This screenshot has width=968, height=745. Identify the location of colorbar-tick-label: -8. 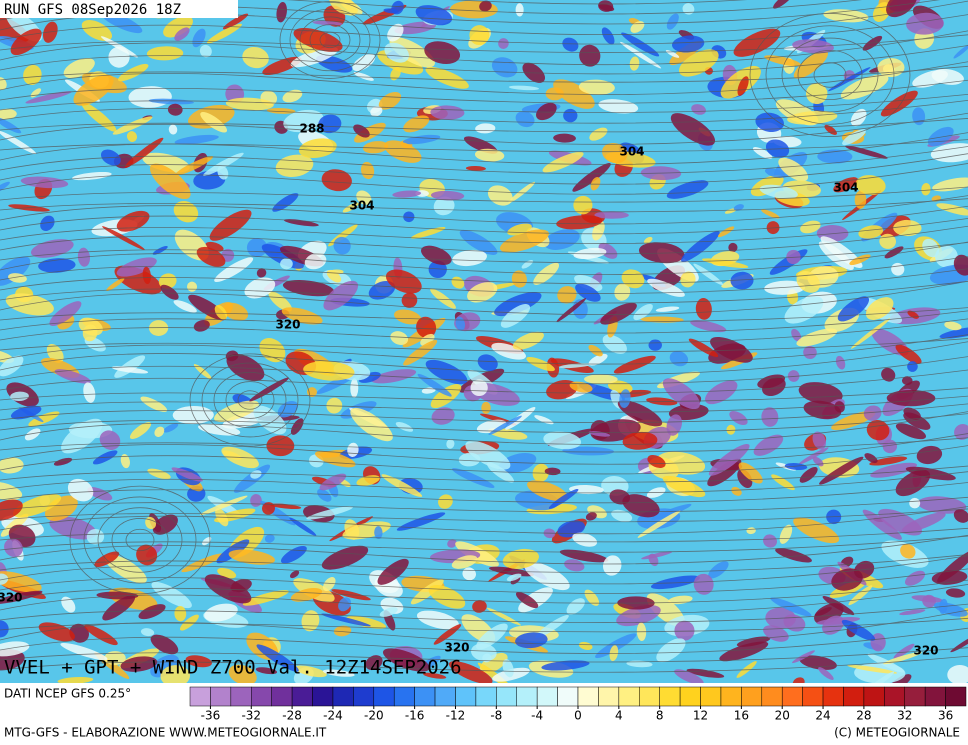
(496, 716).